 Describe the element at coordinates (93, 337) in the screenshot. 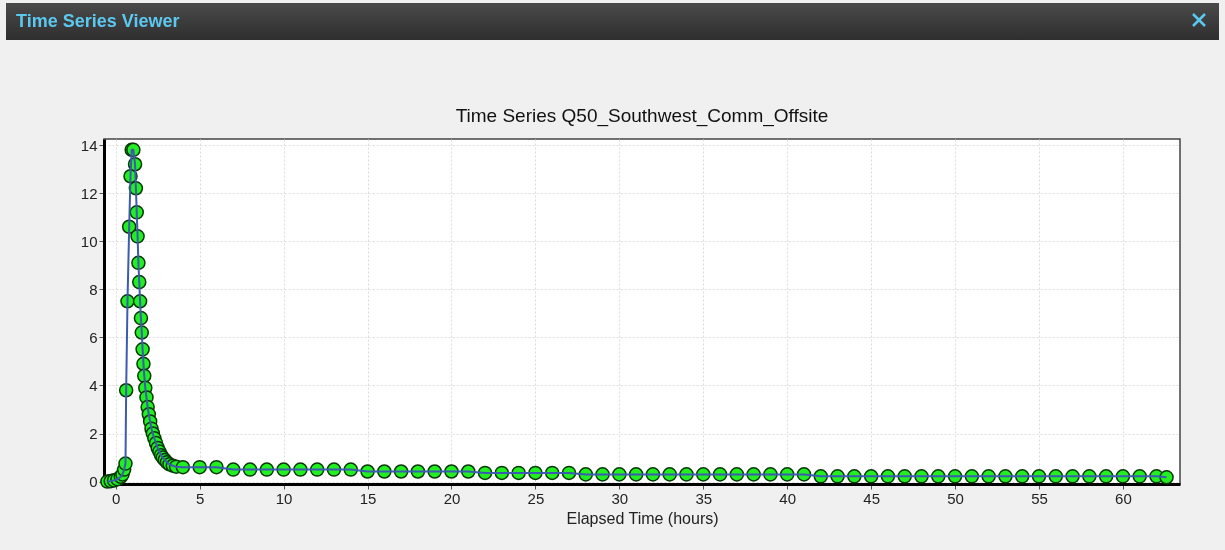

I see `y-tick-label: 6` at that location.